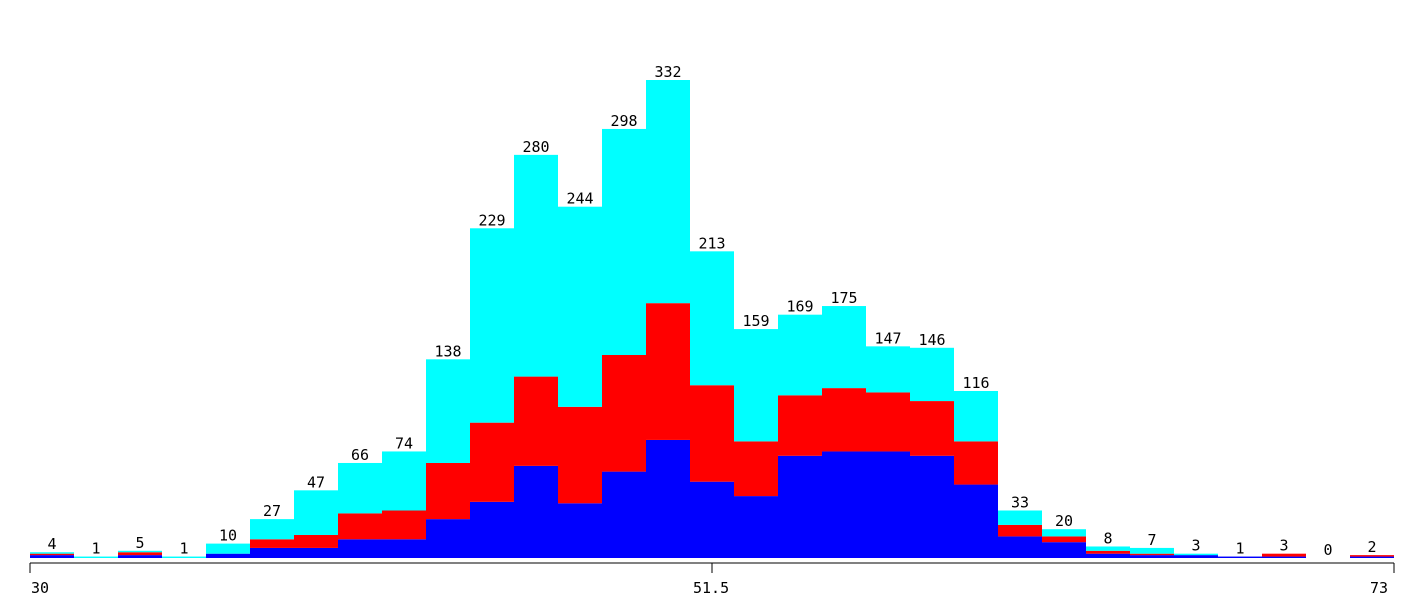  Describe the element at coordinates (447, 351) in the screenshot. I see `count-label-bin-10: 138` at that location.